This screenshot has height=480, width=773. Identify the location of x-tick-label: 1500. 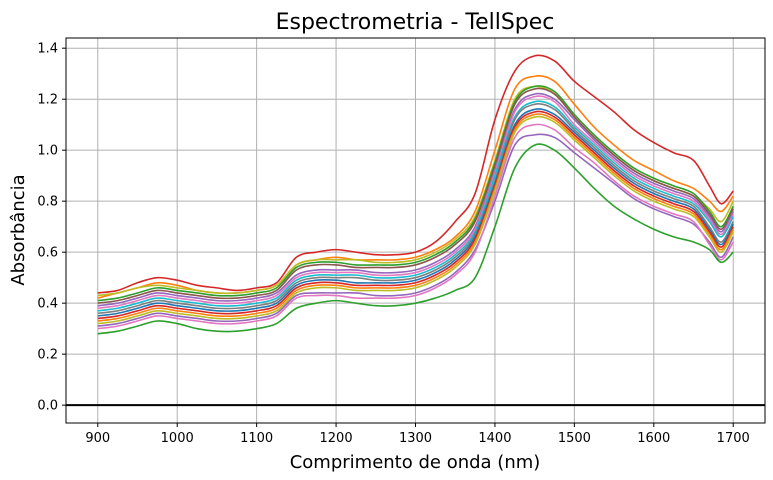
(574, 438).